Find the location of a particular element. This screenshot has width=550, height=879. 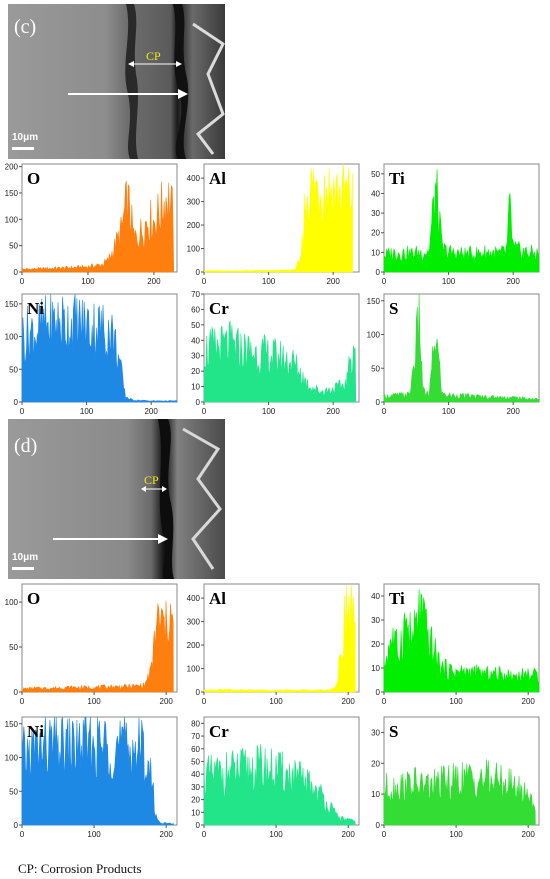

chart-svg-5: 0 50 100 150 0 100 200 S is located at coordinates (453, 354).